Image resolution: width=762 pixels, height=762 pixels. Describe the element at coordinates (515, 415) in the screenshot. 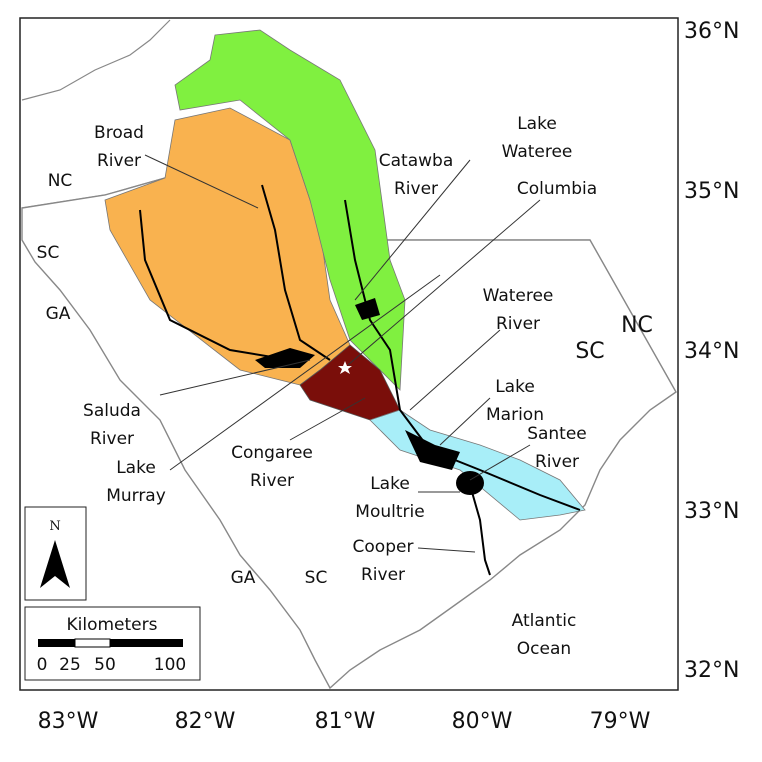

I see `place-label: Marion` at that location.